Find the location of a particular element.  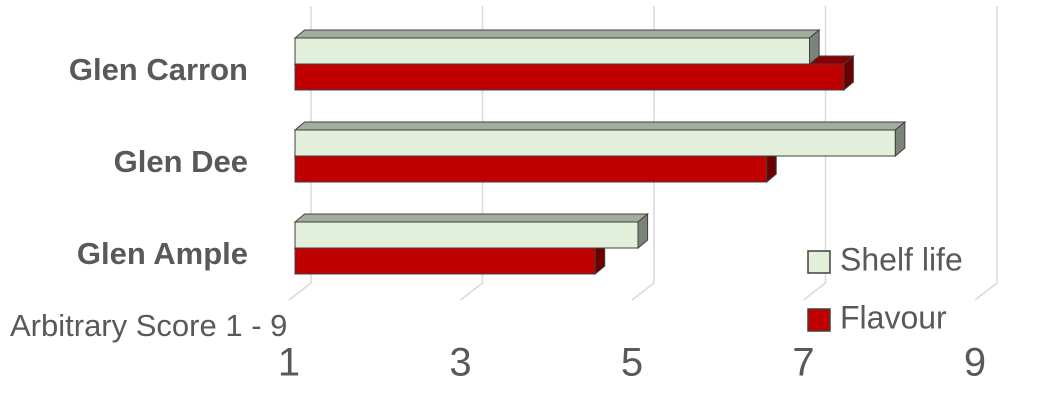

x-tick-label: 3 is located at coordinates (460, 363).